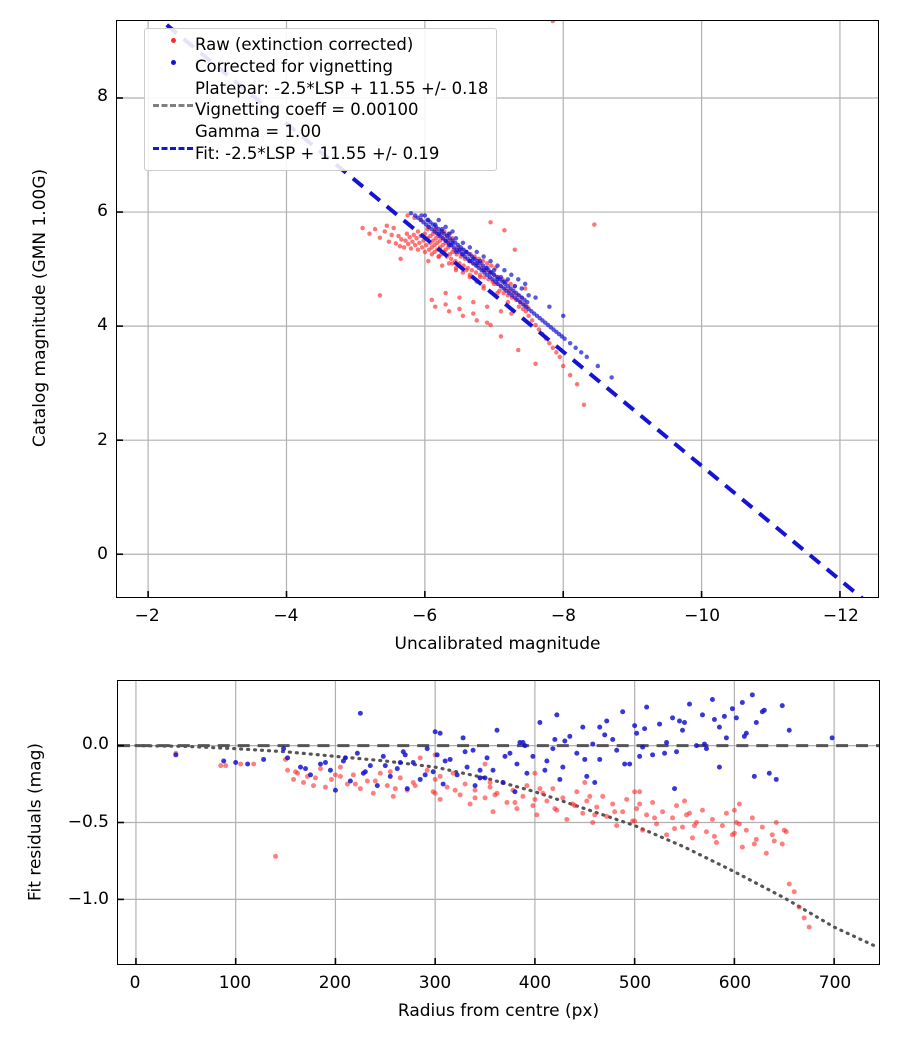  I want to click on legend-gray-dashed-line-icon, so click(173, 105).